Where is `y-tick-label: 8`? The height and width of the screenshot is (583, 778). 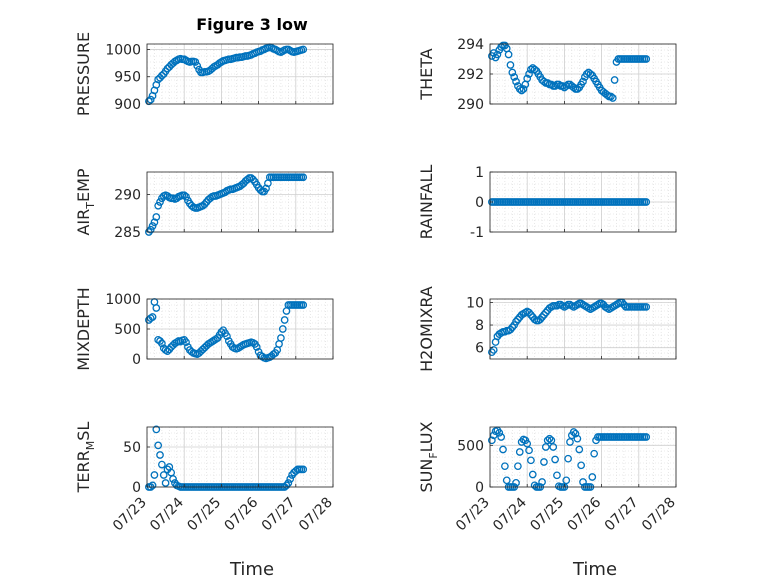
y-tick-label: 8 is located at coordinates (479, 326).